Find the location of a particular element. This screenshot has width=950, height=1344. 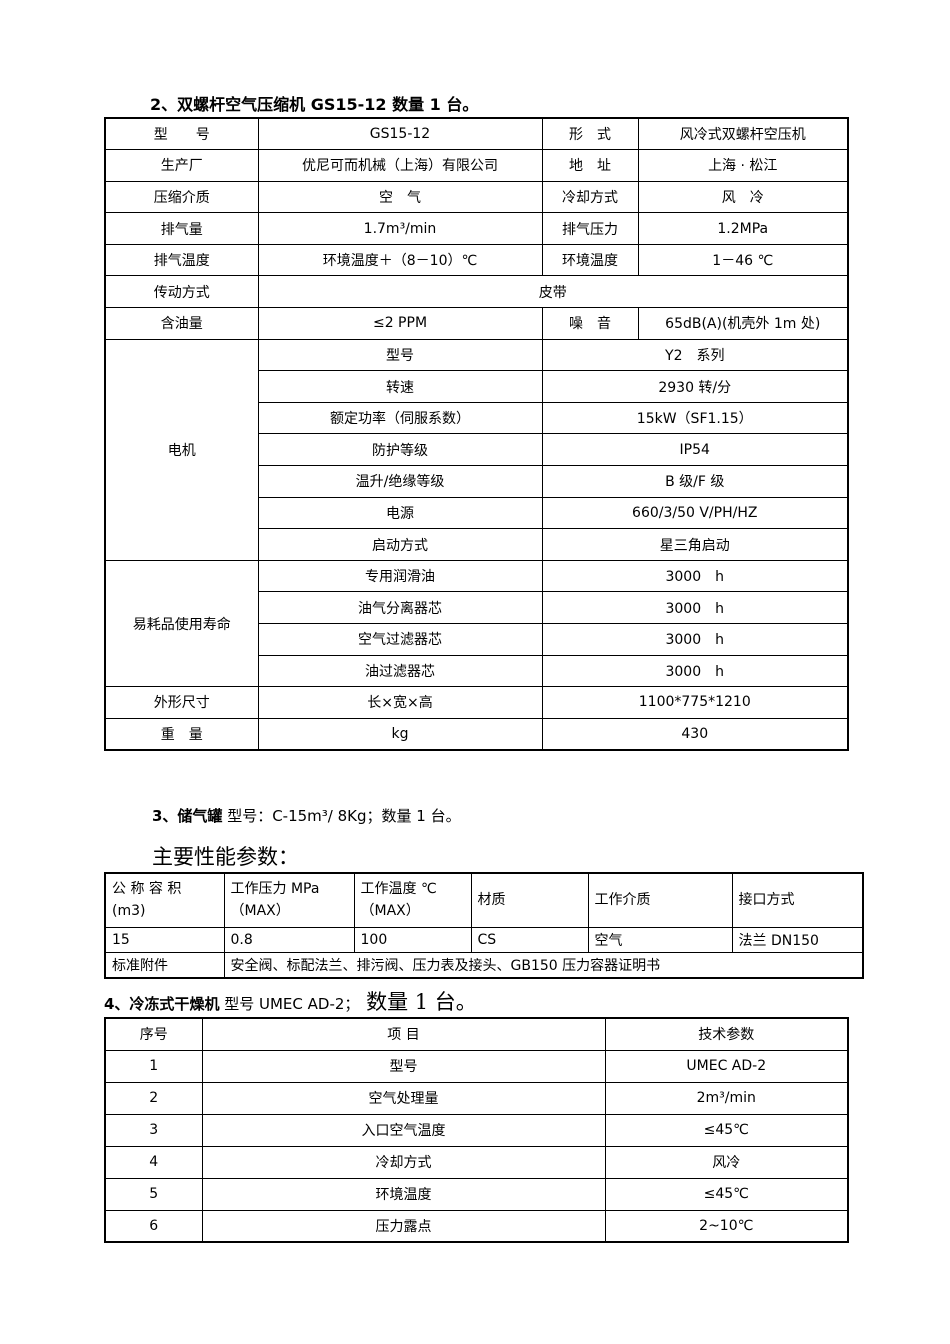

table-cell: 2 is located at coordinates (153, 1098).